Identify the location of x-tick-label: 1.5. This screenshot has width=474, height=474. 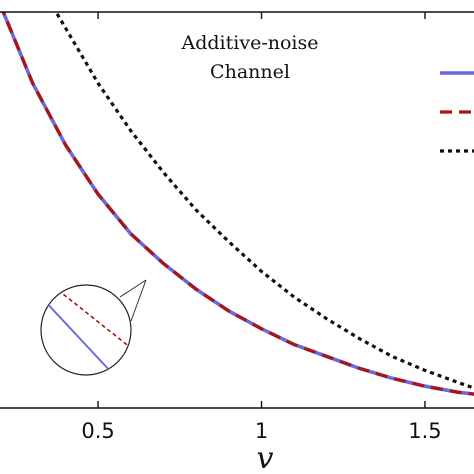
(424, 431).